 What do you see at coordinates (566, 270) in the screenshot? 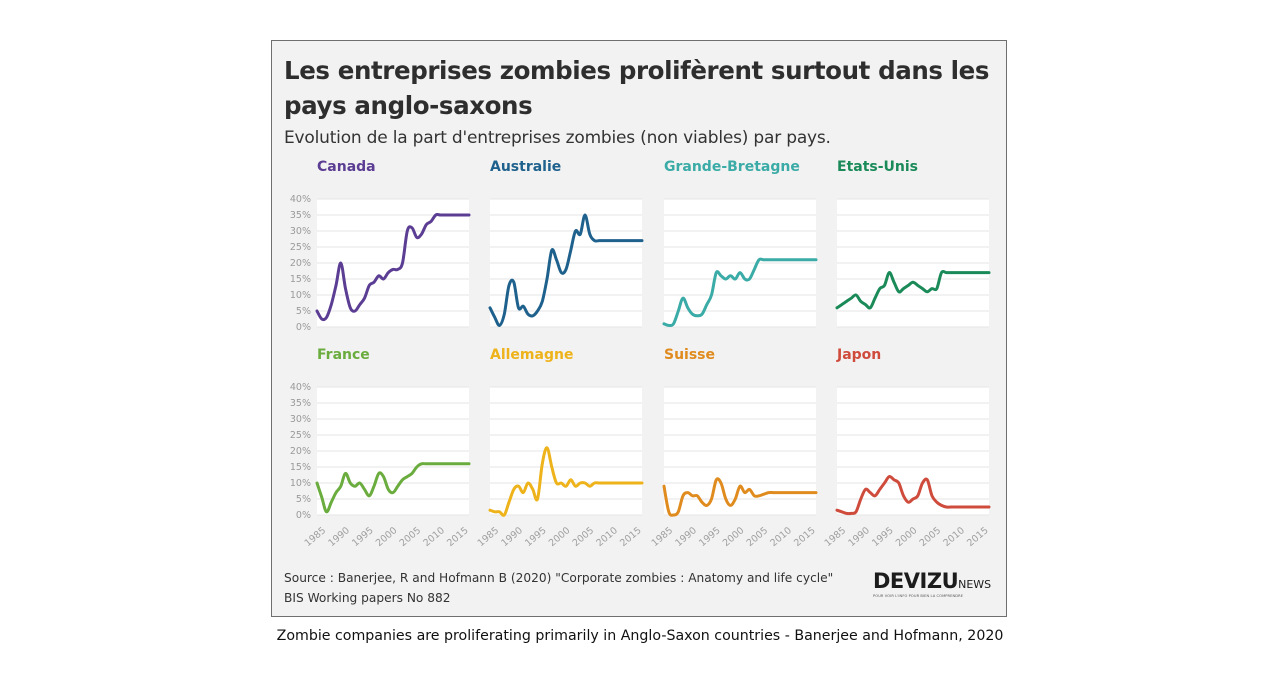
I see `series-line-australie` at bounding box center [566, 270].